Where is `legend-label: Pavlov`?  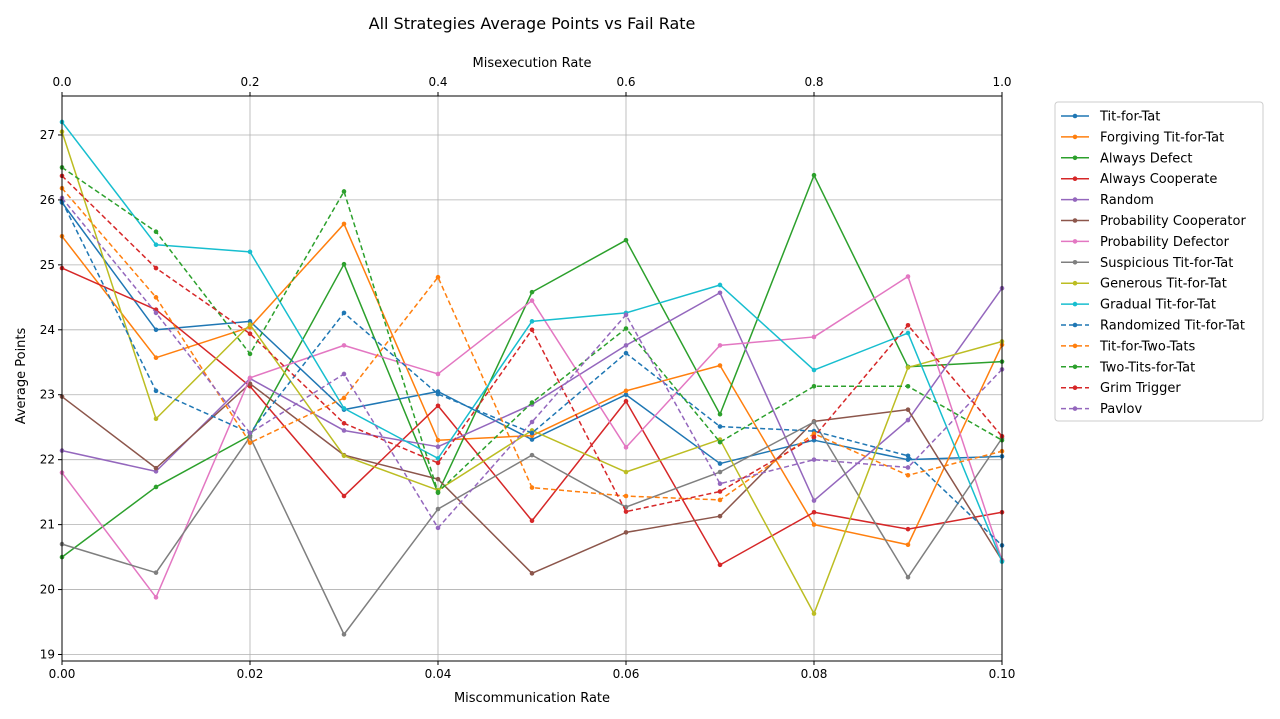 legend-label: Pavlov is located at coordinates (1121, 409).